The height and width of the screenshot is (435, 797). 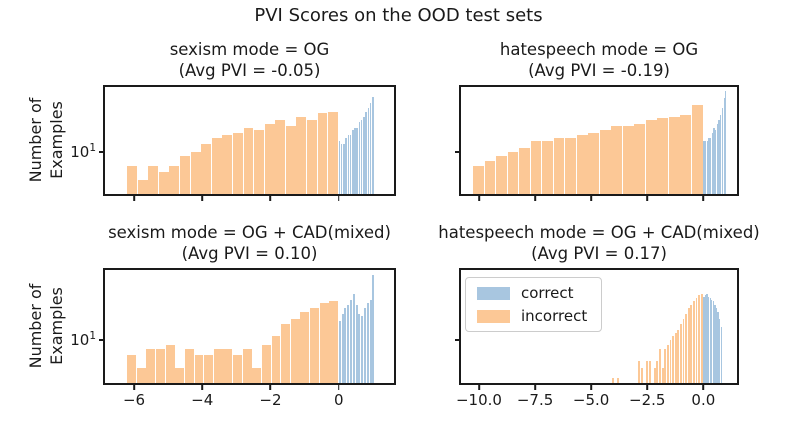 I want to click on legend: correct incorrect, so click(x=534, y=304).